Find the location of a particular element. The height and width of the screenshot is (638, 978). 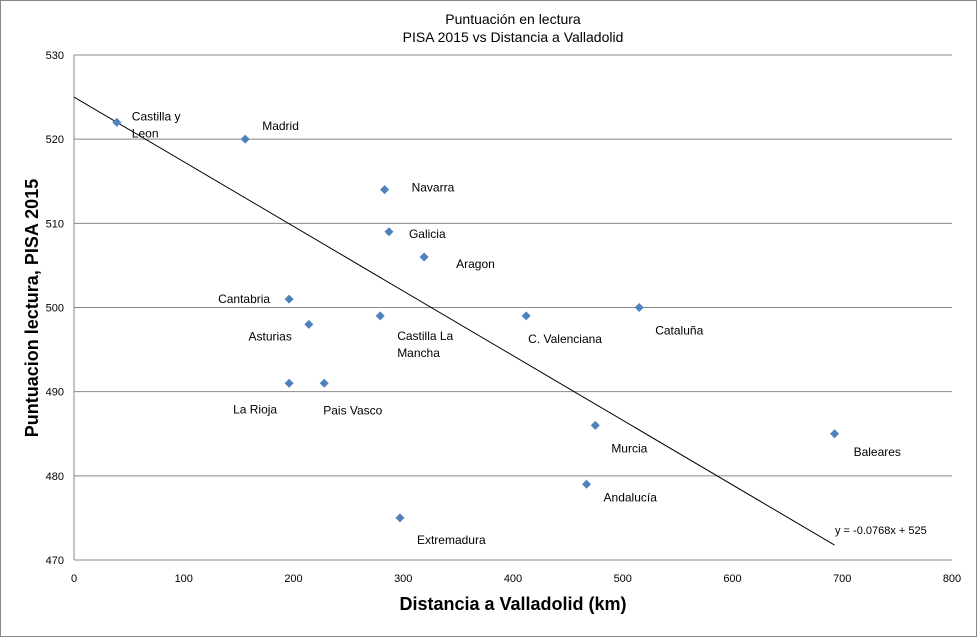

y-axis-label: Puntuacion lectura, PISA 2015 is located at coordinates (32, 308).